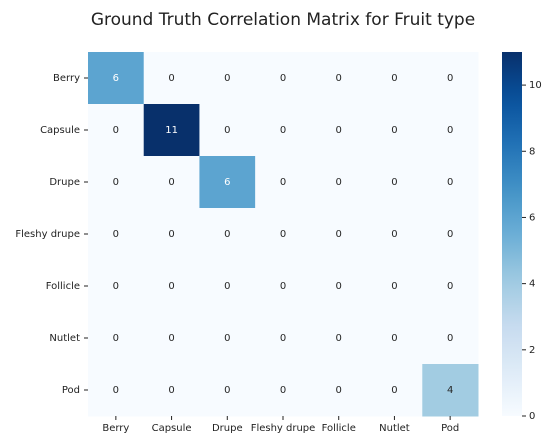 This screenshot has width=544, height=438. I want to click on x-tick-label: Berry, so click(115, 428).